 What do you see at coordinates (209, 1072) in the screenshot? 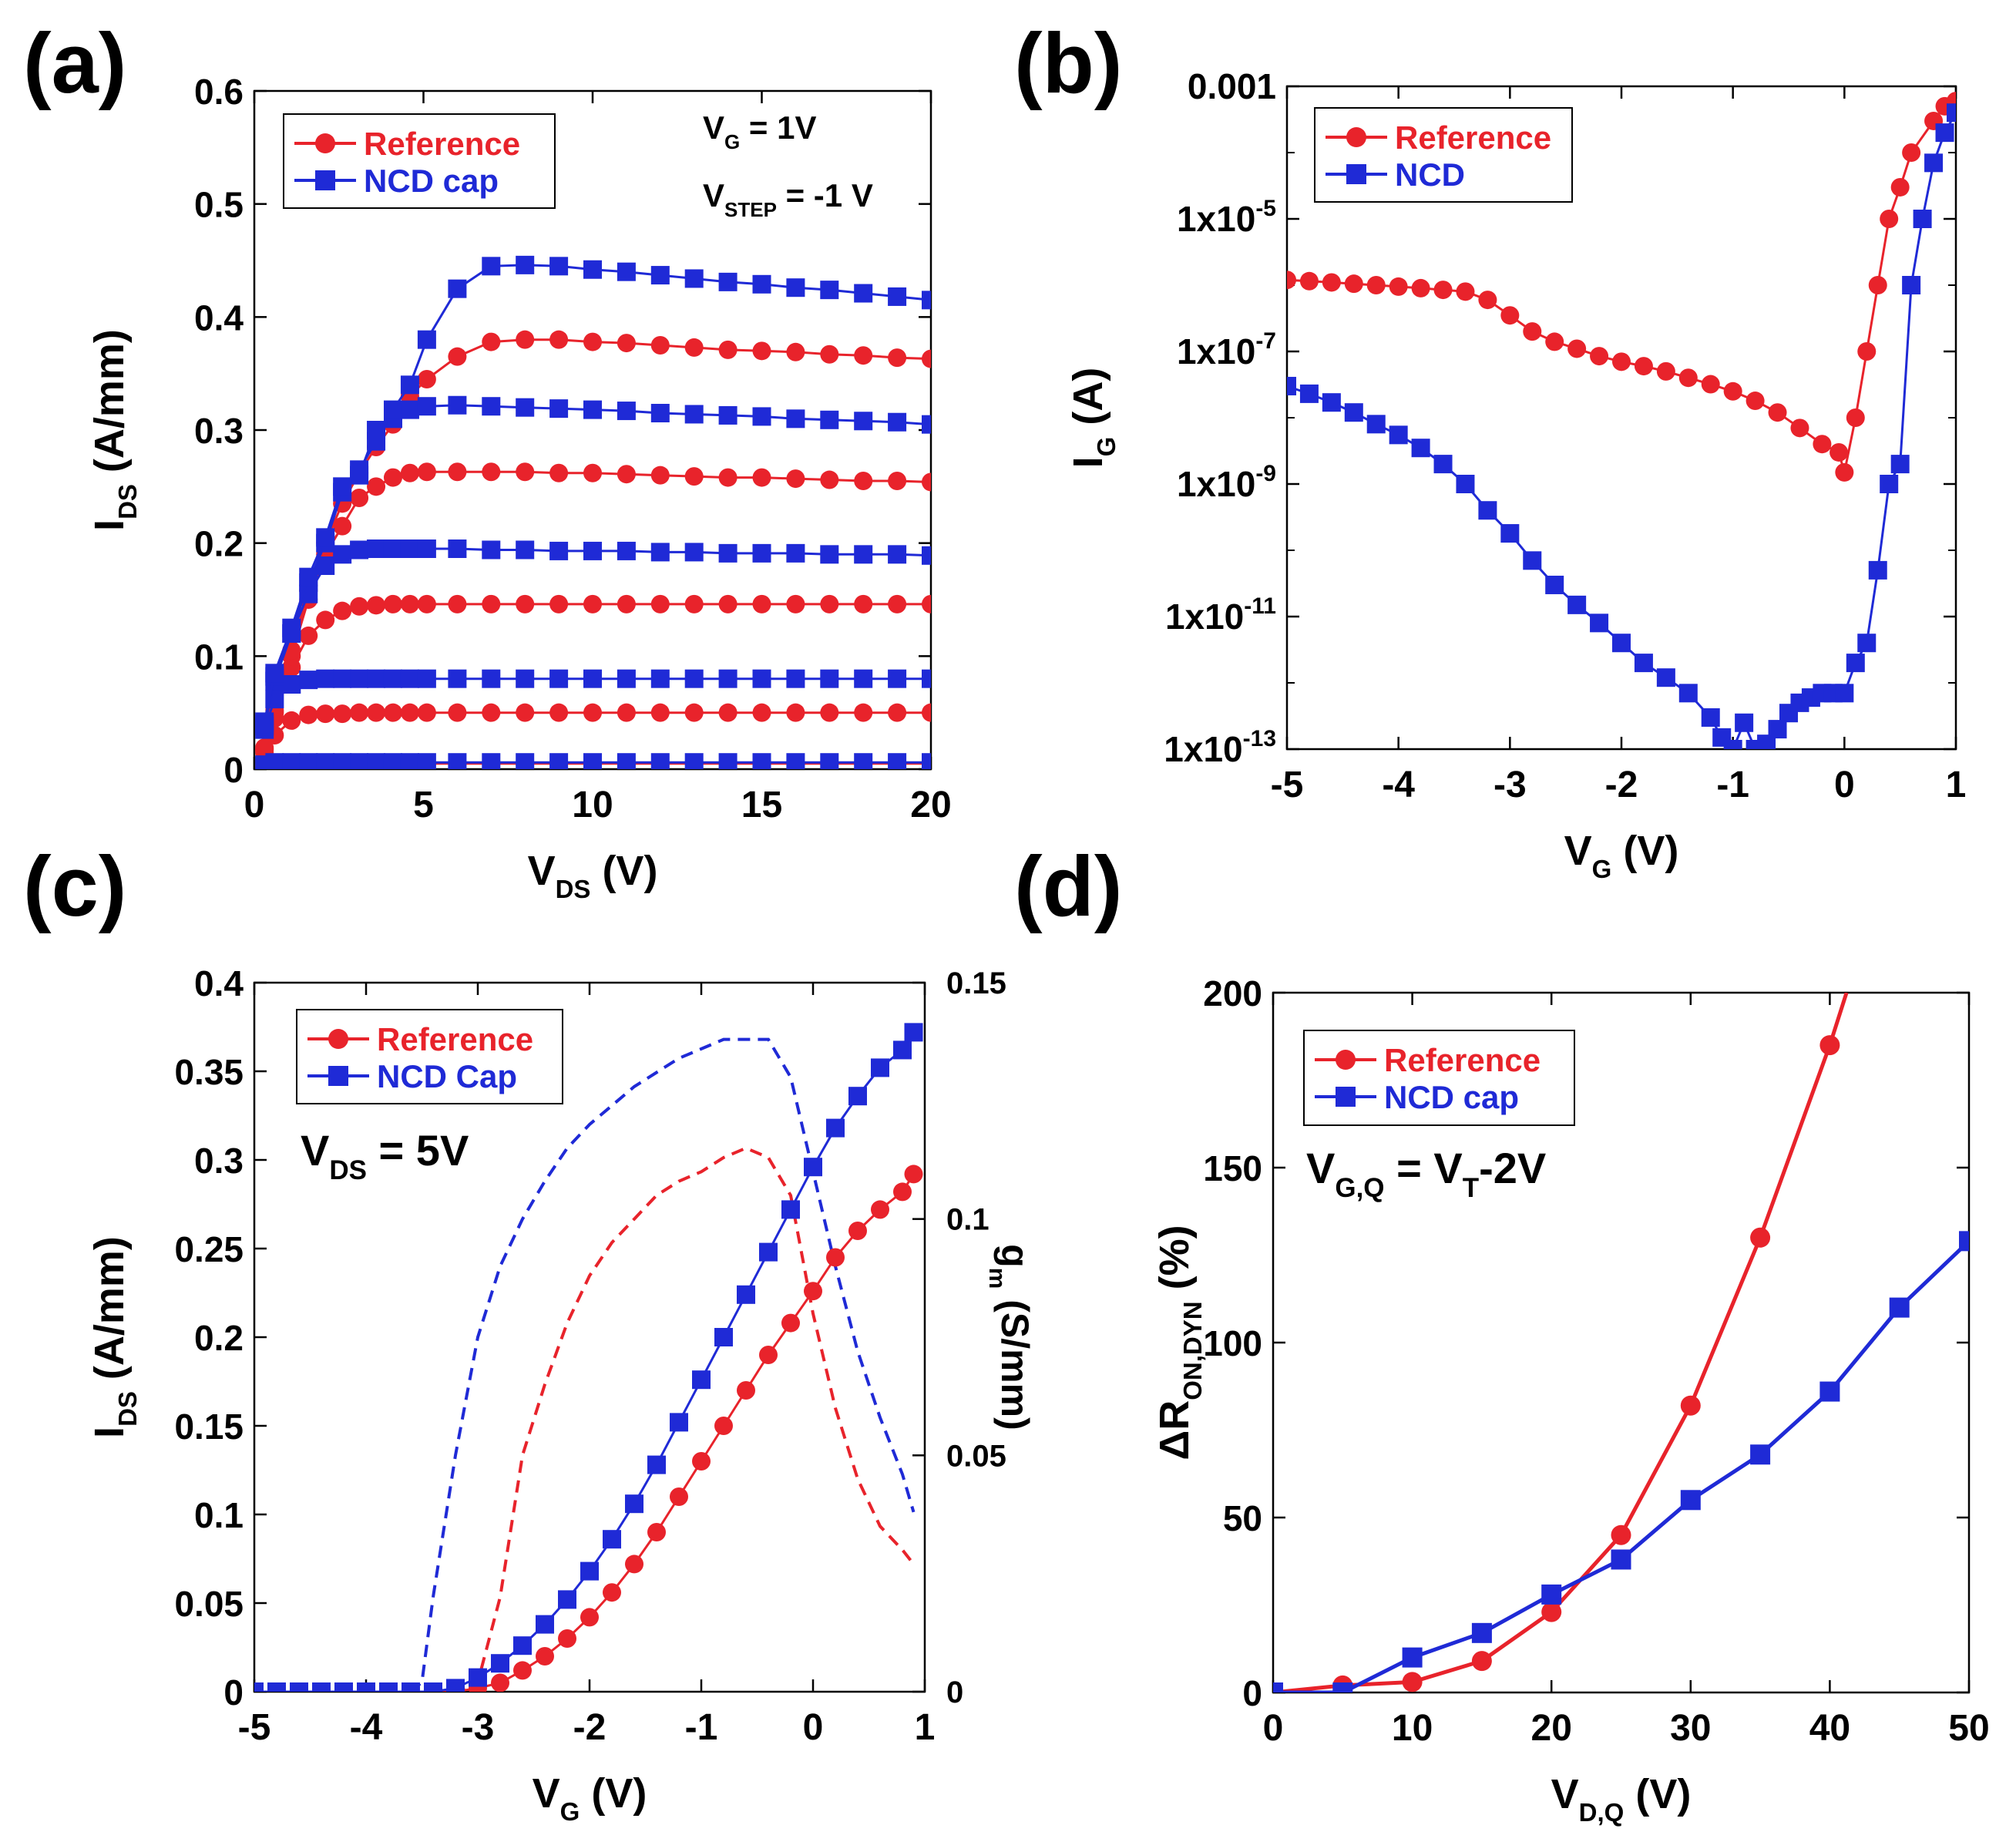
I see `y-tick-label: 0.35` at bounding box center [209, 1072].